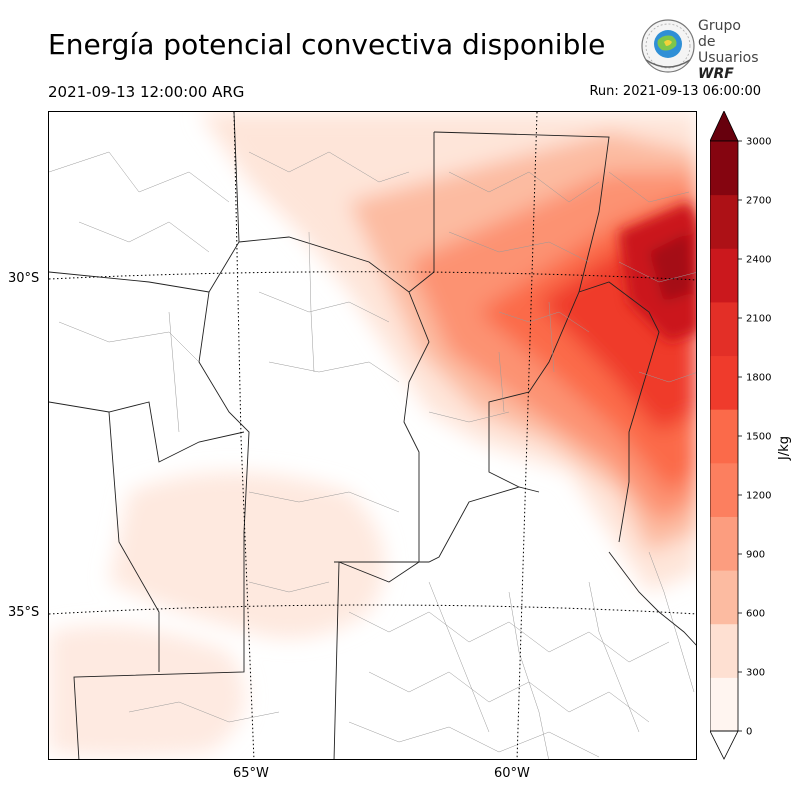  What do you see at coordinates (251, 773) in the screenshot?
I see `lon-label-65w: 65°W` at bounding box center [251, 773].